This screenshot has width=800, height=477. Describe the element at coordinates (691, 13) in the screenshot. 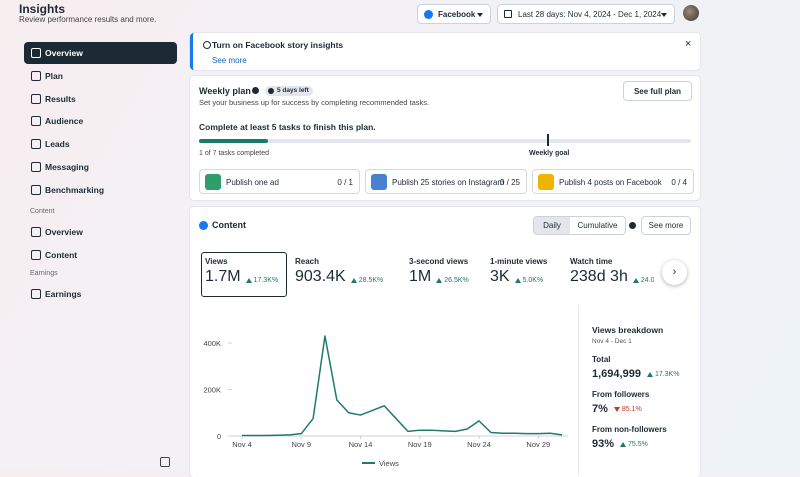

I see `avatar` at that location.